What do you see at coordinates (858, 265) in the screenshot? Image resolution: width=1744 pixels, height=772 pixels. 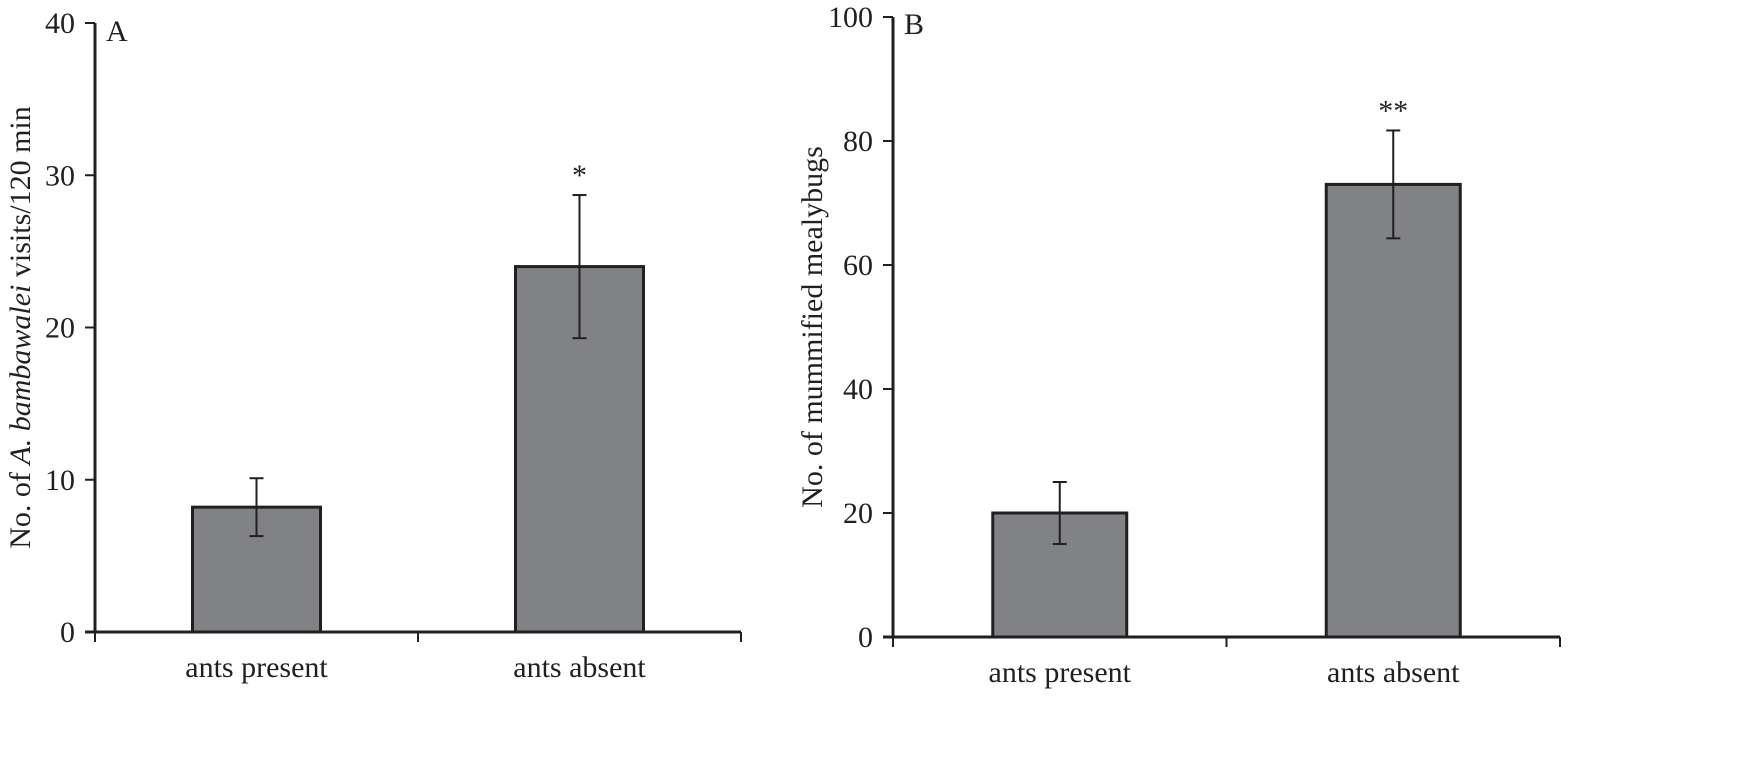 I see `y-tick-label: 60` at bounding box center [858, 265].